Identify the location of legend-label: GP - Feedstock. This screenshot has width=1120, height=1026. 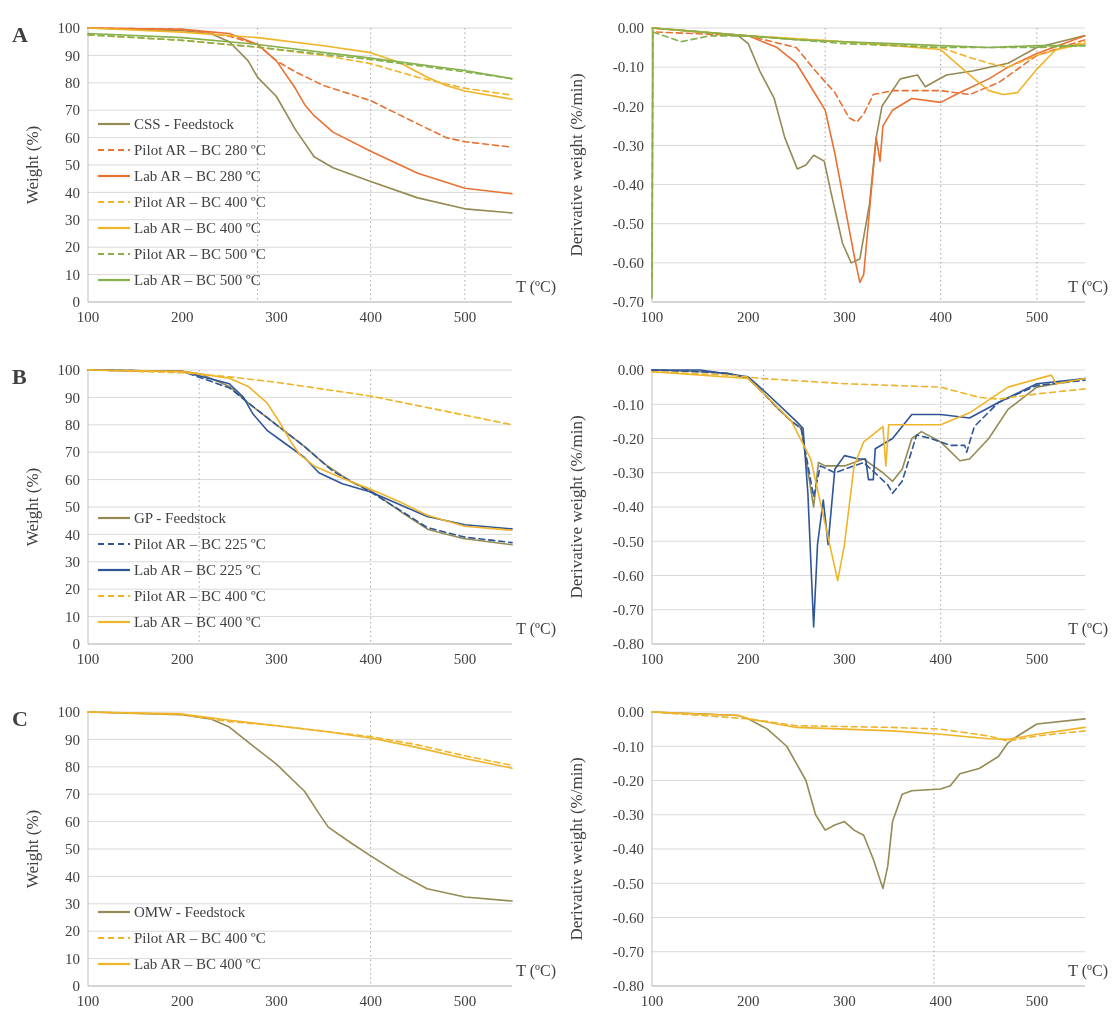
(180, 518).